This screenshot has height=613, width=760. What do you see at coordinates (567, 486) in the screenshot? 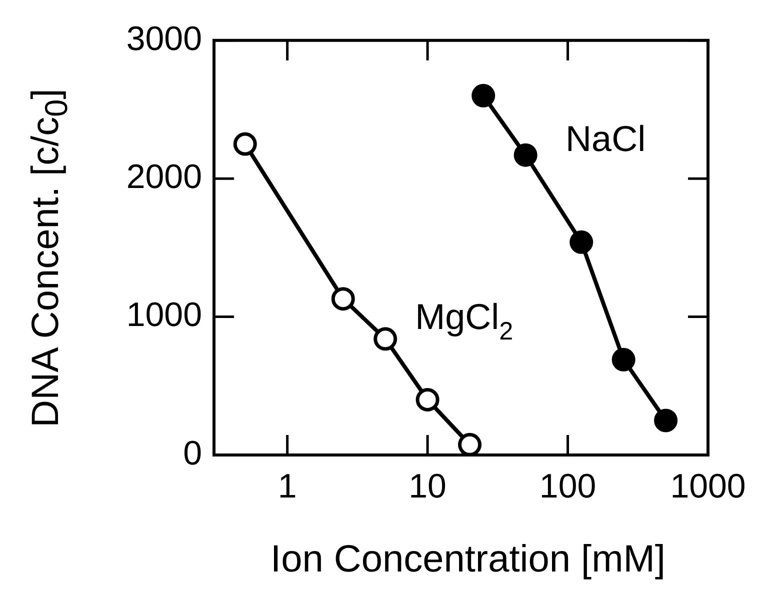
I see `x-tick-label: 100` at bounding box center [567, 486].